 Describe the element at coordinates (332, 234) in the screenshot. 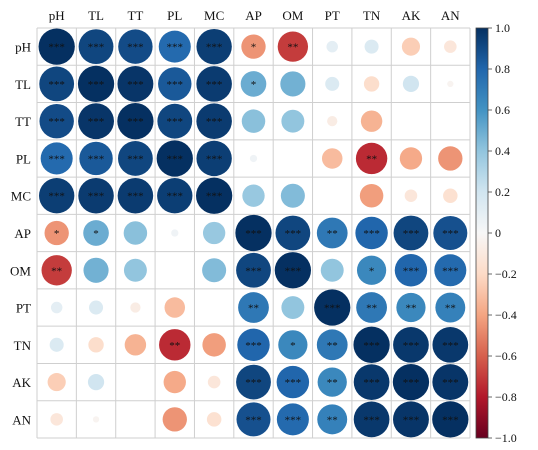

I see `significance-mark-AP-PT: **` at that location.